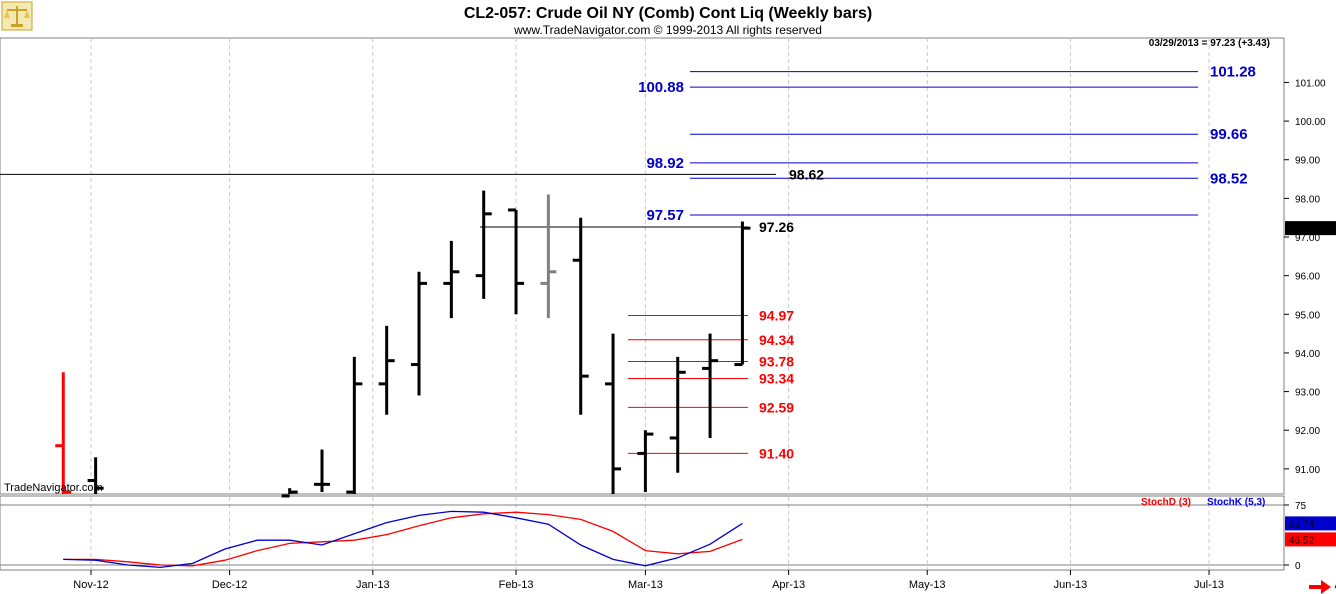 This screenshot has height=594, width=1336. Describe the element at coordinates (1229, 178) in the screenshot. I see `level-label: 98.52` at that location.